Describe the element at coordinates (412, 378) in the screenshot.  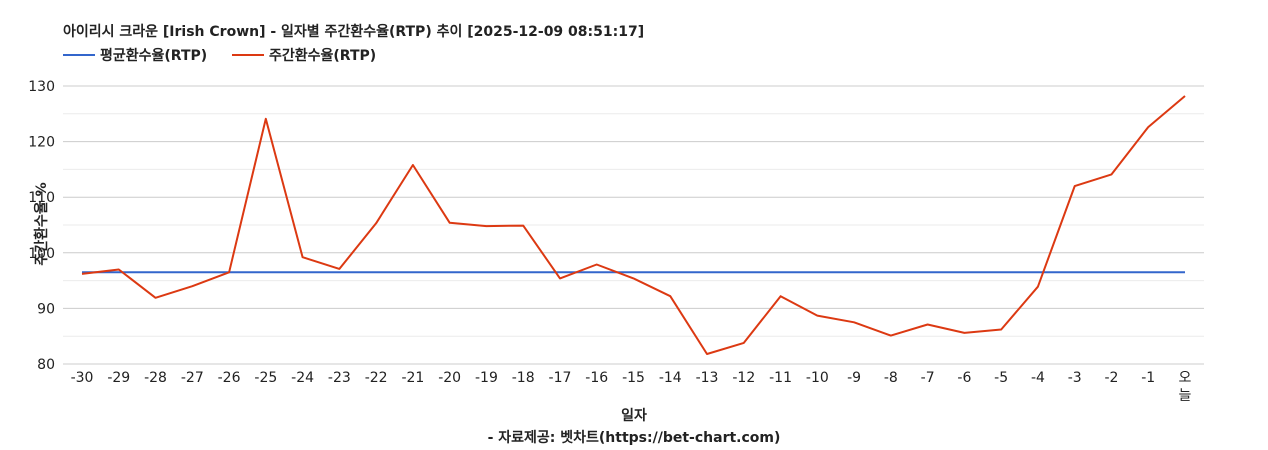
I see `x-tick-label: -21` at that location.